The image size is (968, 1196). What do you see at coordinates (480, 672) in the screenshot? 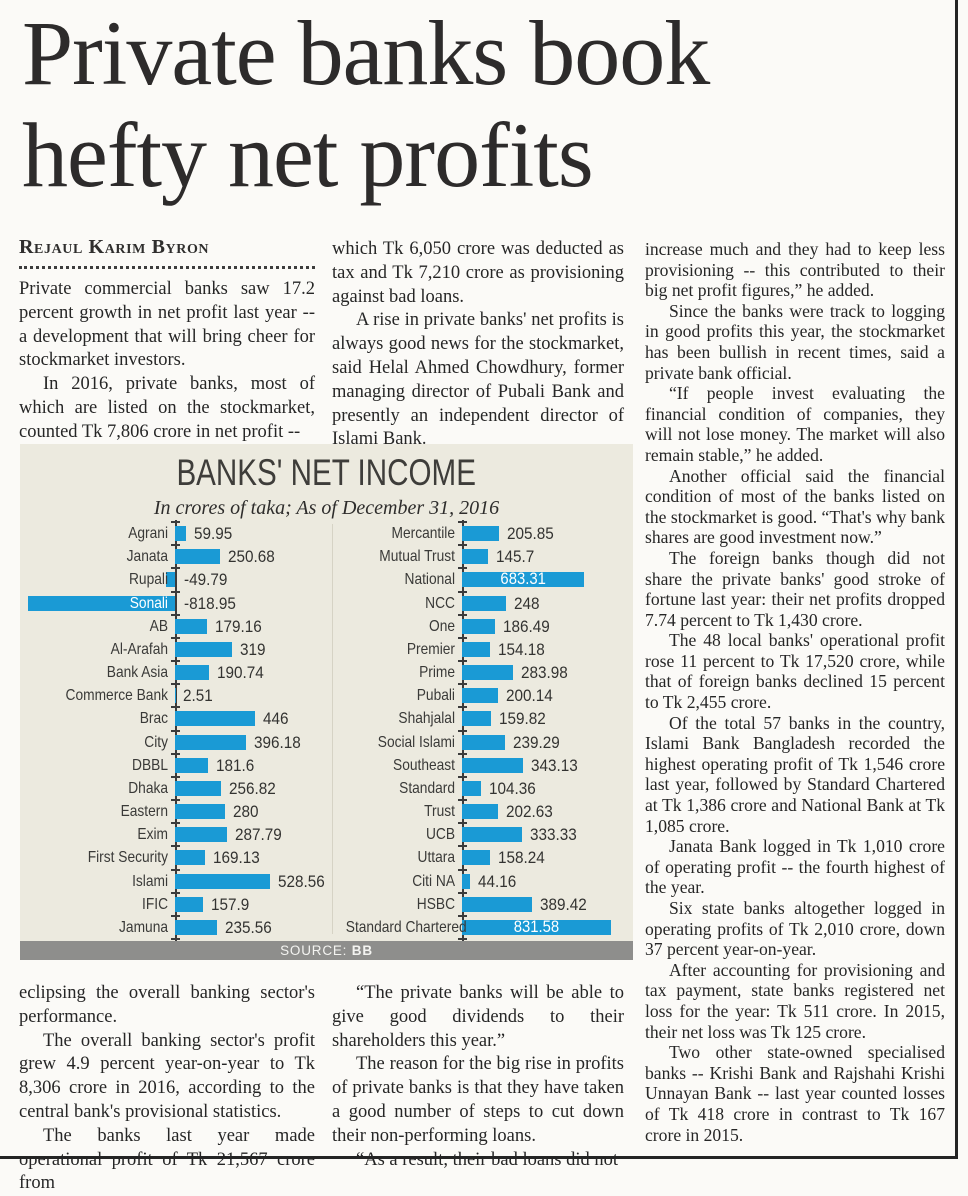
I see `chart-row: Prime 283.98` at bounding box center [480, 672].